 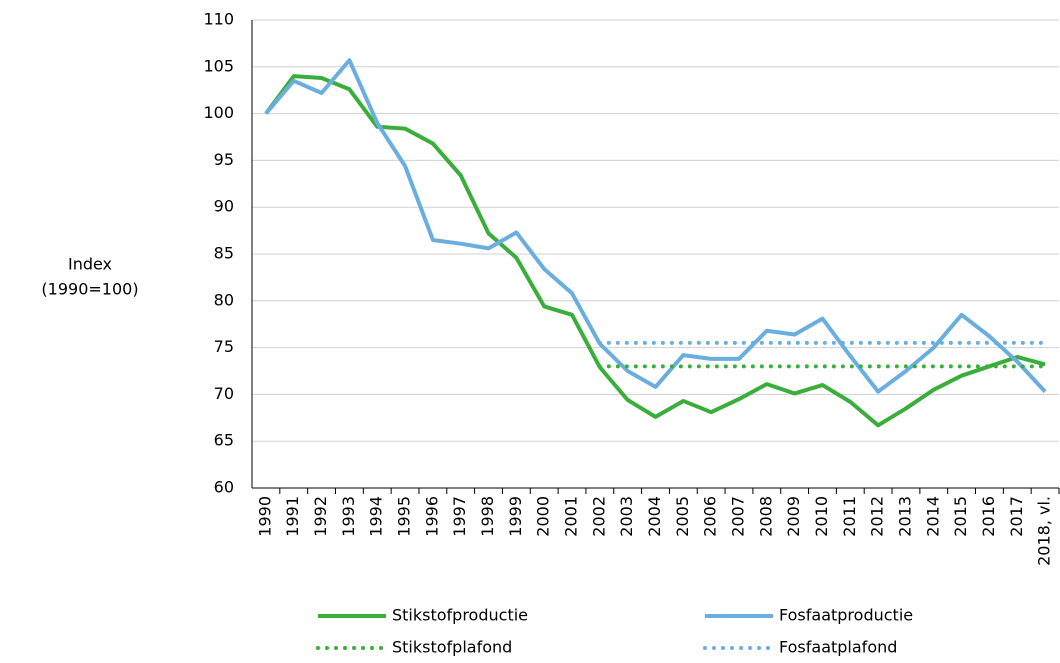 What do you see at coordinates (218, 65) in the screenshot?
I see `y-tick-label: 105` at bounding box center [218, 65].